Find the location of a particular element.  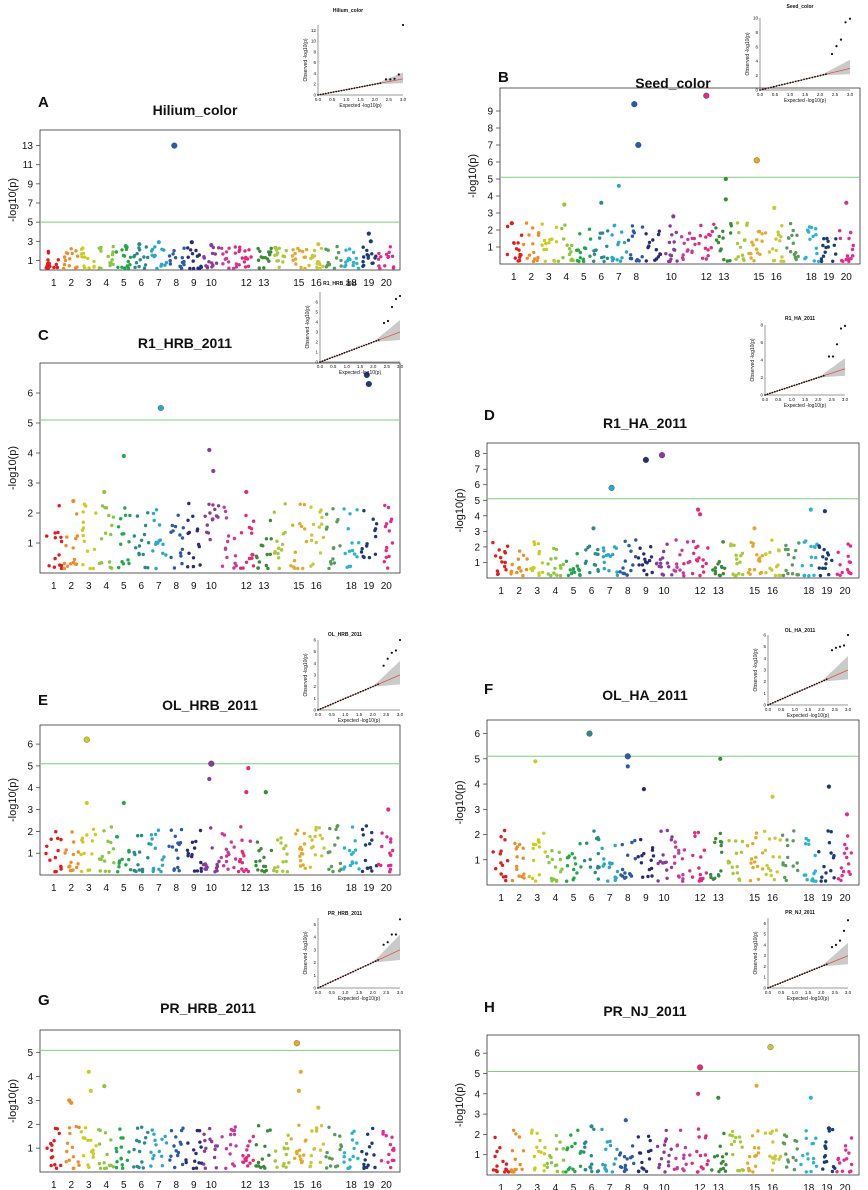

x-tick-label: 8 is located at coordinates (177, 1185).